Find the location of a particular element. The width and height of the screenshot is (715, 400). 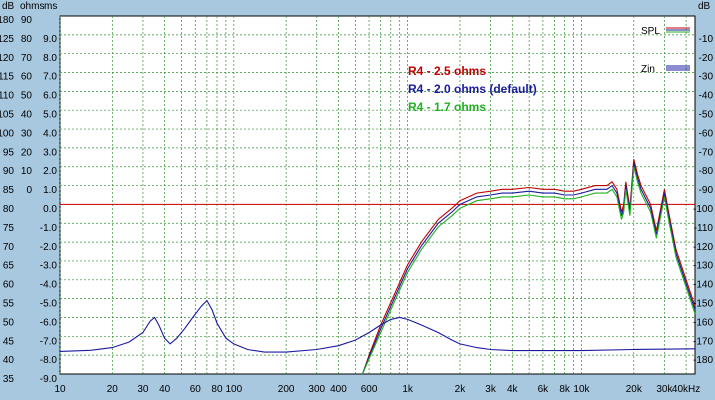

y-tick-label-right: -50 is located at coordinates (706, 115).